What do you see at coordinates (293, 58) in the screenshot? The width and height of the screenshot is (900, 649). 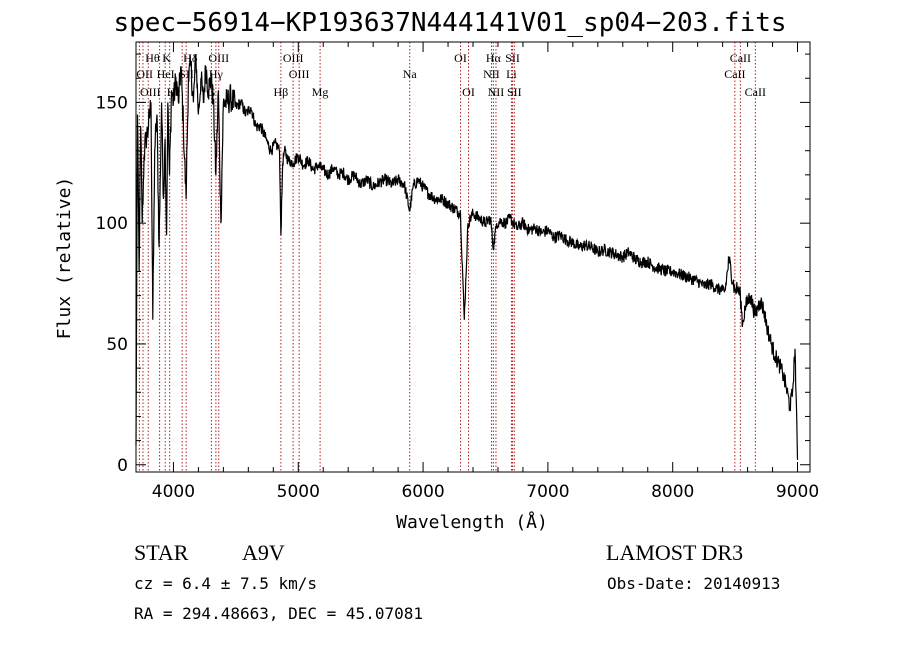 I see `line-label-4: OIII` at bounding box center [293, 58].